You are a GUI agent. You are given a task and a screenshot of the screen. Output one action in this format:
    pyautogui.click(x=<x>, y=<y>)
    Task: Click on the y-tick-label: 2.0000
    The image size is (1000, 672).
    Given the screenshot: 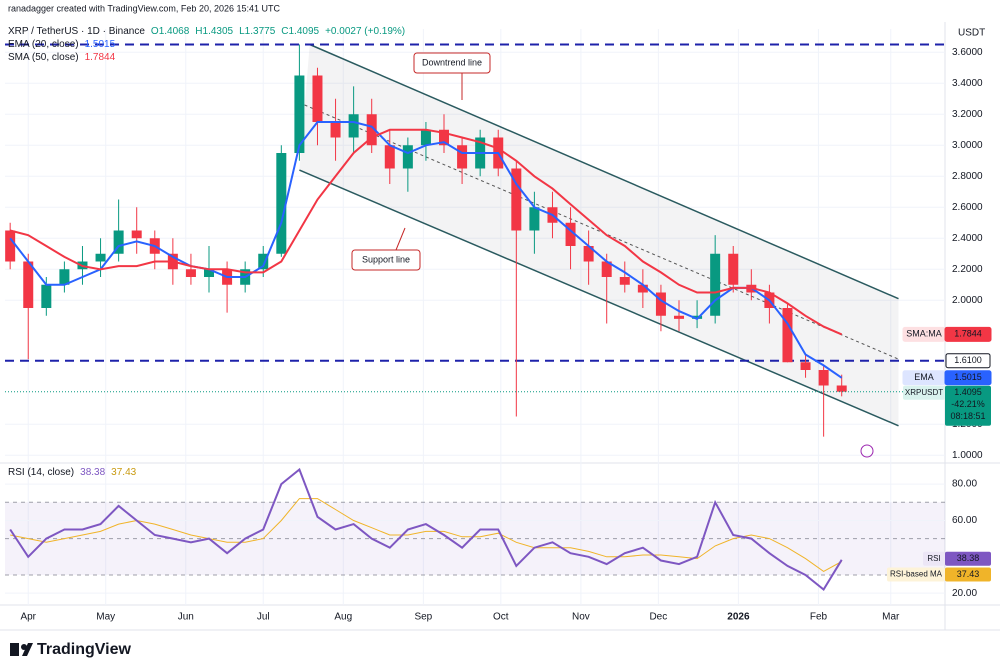 What is the action you would take?
    pyautogui.click(x=967, y=300)
    